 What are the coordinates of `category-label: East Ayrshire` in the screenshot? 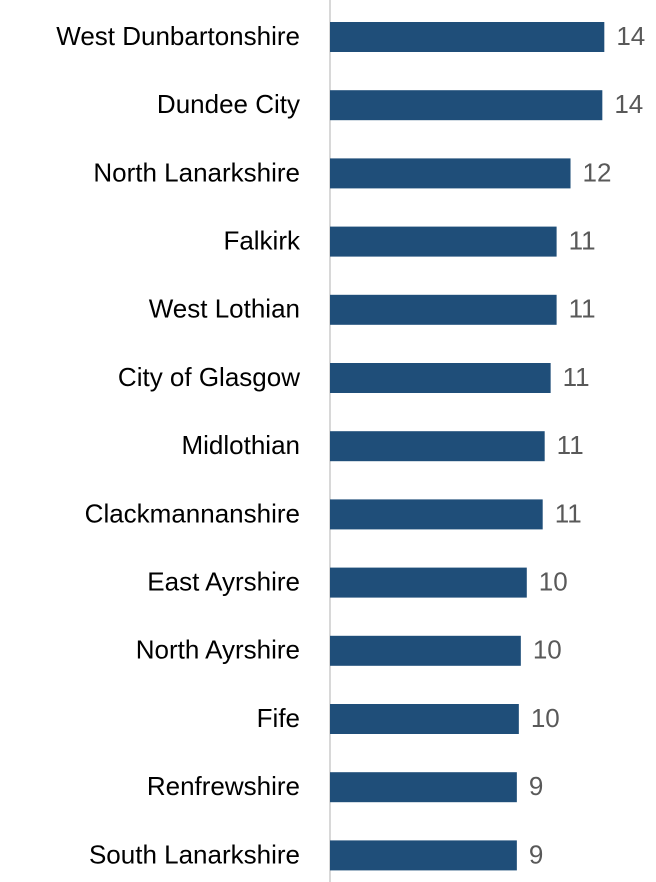 It's located at (223, 581).